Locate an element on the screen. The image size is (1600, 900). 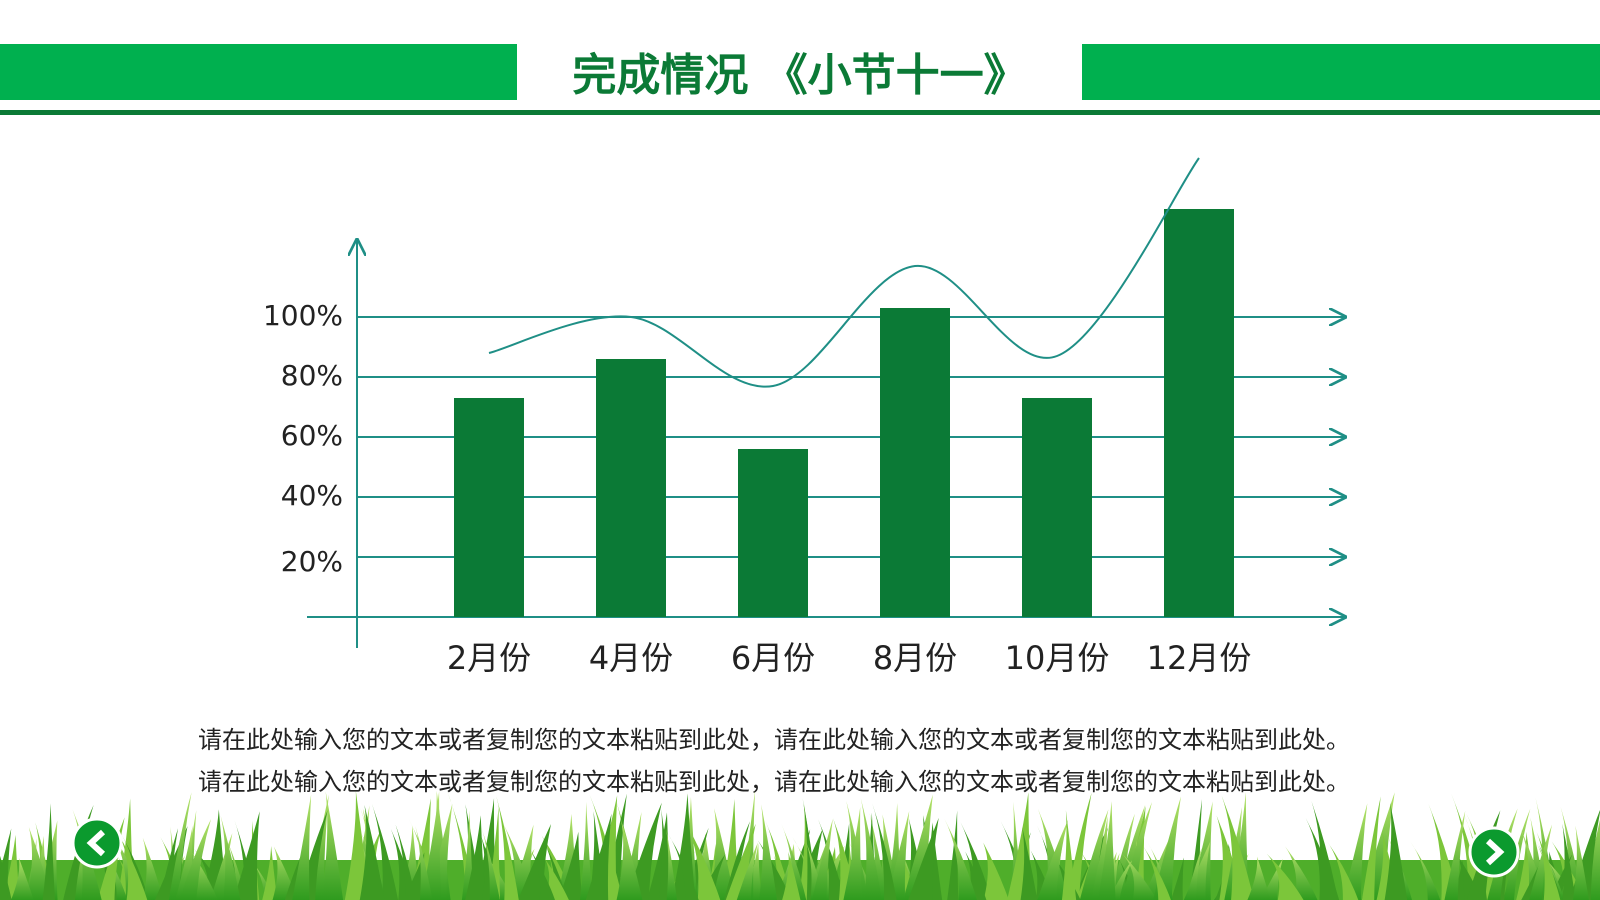
x-tick-label: 4月份 is located at coordinates (631, 658).